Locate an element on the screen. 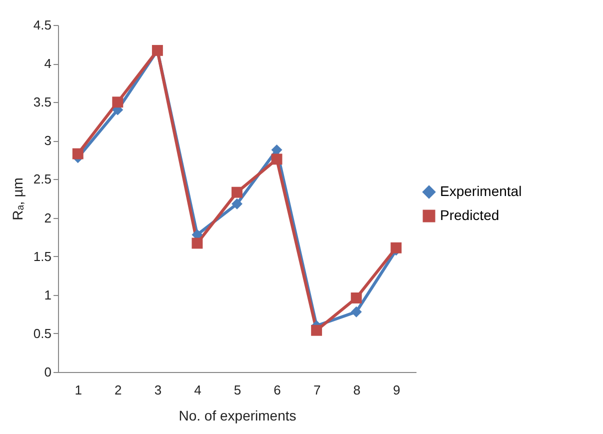  x-tick-label: 9 is located at coordinates (396, 390).